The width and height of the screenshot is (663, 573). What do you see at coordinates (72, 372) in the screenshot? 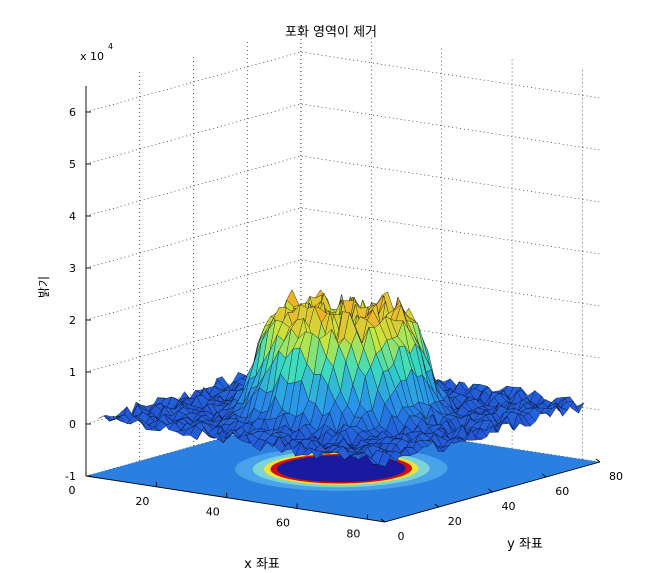
I see `z-tick-label-2: 1` at bounding box center [72, 372].